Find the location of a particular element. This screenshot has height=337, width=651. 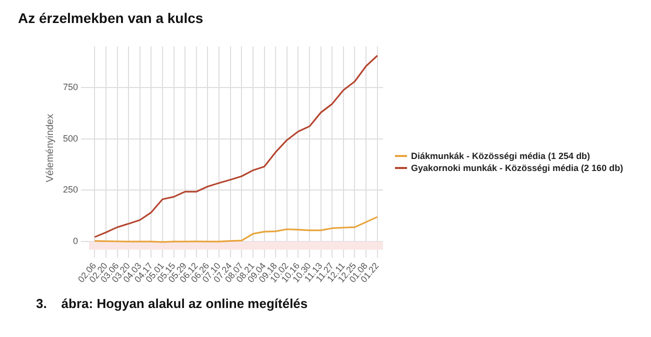

y-tick-label: 250 is located at coordinates (70, 189).